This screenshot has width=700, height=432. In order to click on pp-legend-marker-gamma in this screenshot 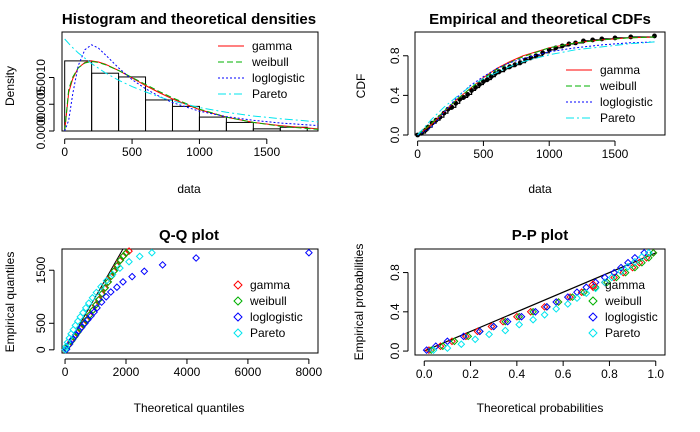, I will do `click(593, 285)`.